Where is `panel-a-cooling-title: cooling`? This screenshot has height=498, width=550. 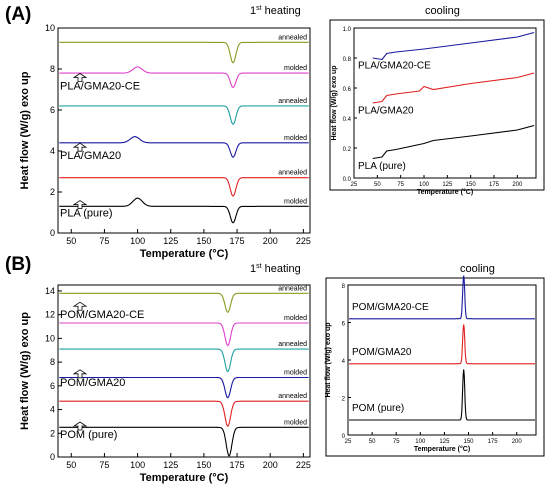
panel-a-cooling-title: cooling is located at coordinates (442, 11).